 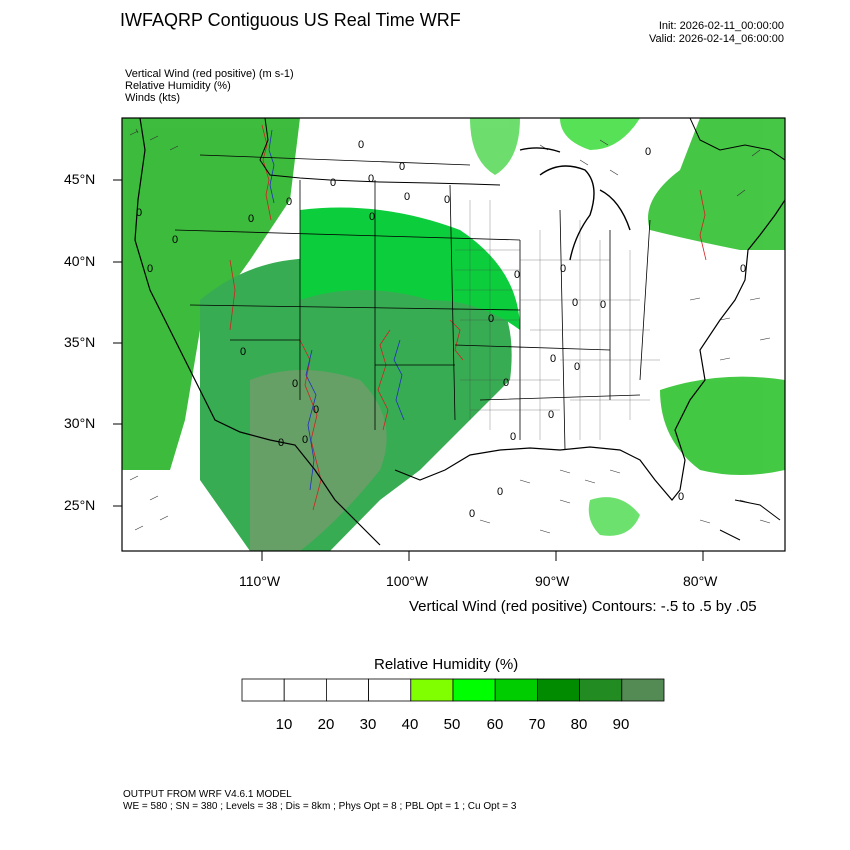 What do you see at coordinates (452, 724) in the screenshot?
I see `colorbar-tick: 50` at bounding box center [452, 724].